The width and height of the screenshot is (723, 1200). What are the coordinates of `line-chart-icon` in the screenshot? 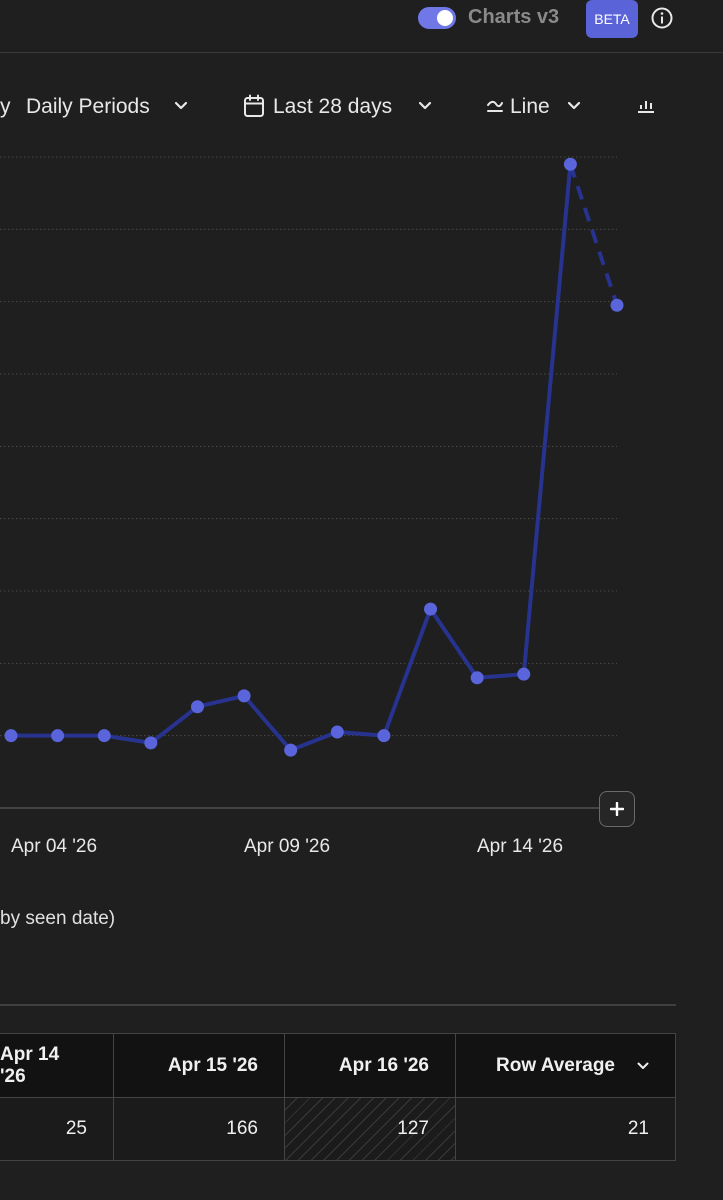 It's located at (495, 106).